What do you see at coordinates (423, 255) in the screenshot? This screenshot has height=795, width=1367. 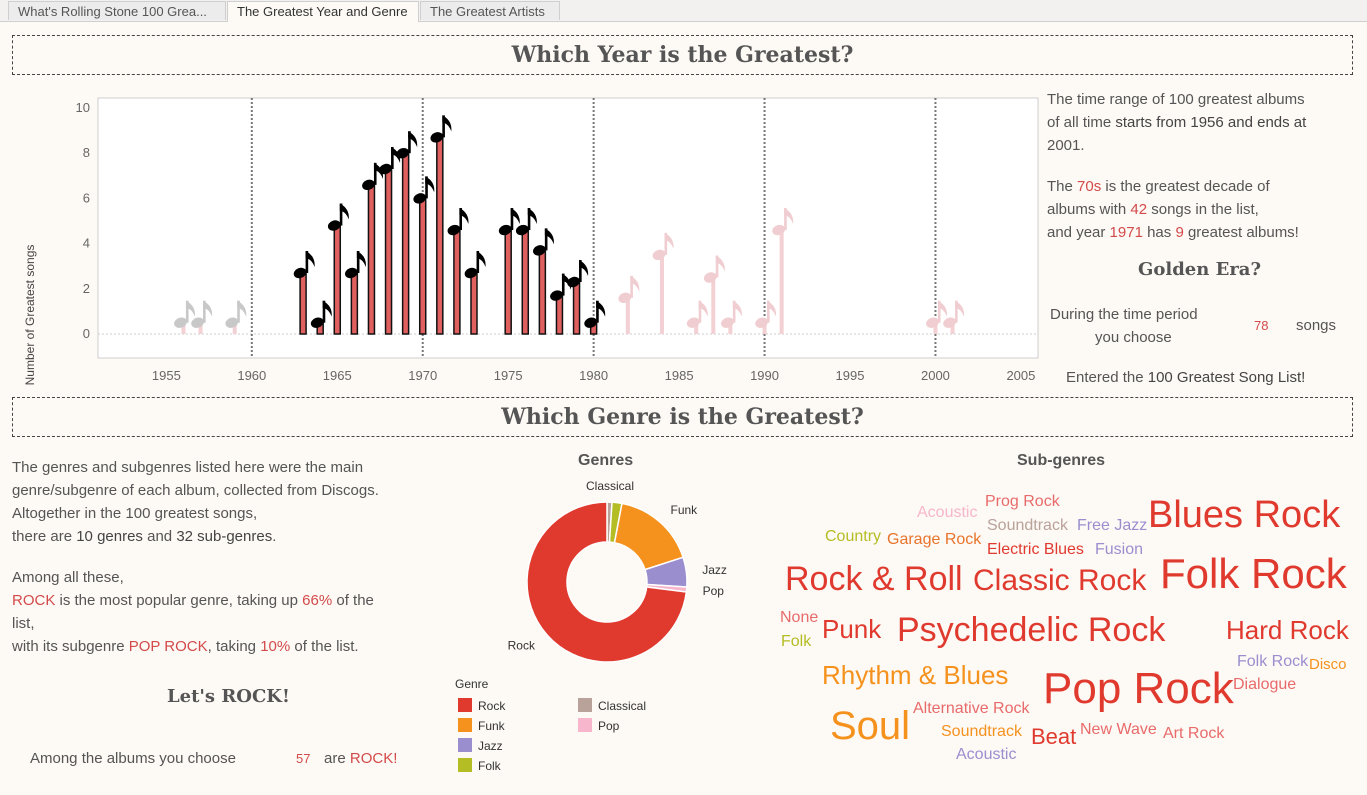 I see `year-bar-1970` at bounding box center [423, 255].